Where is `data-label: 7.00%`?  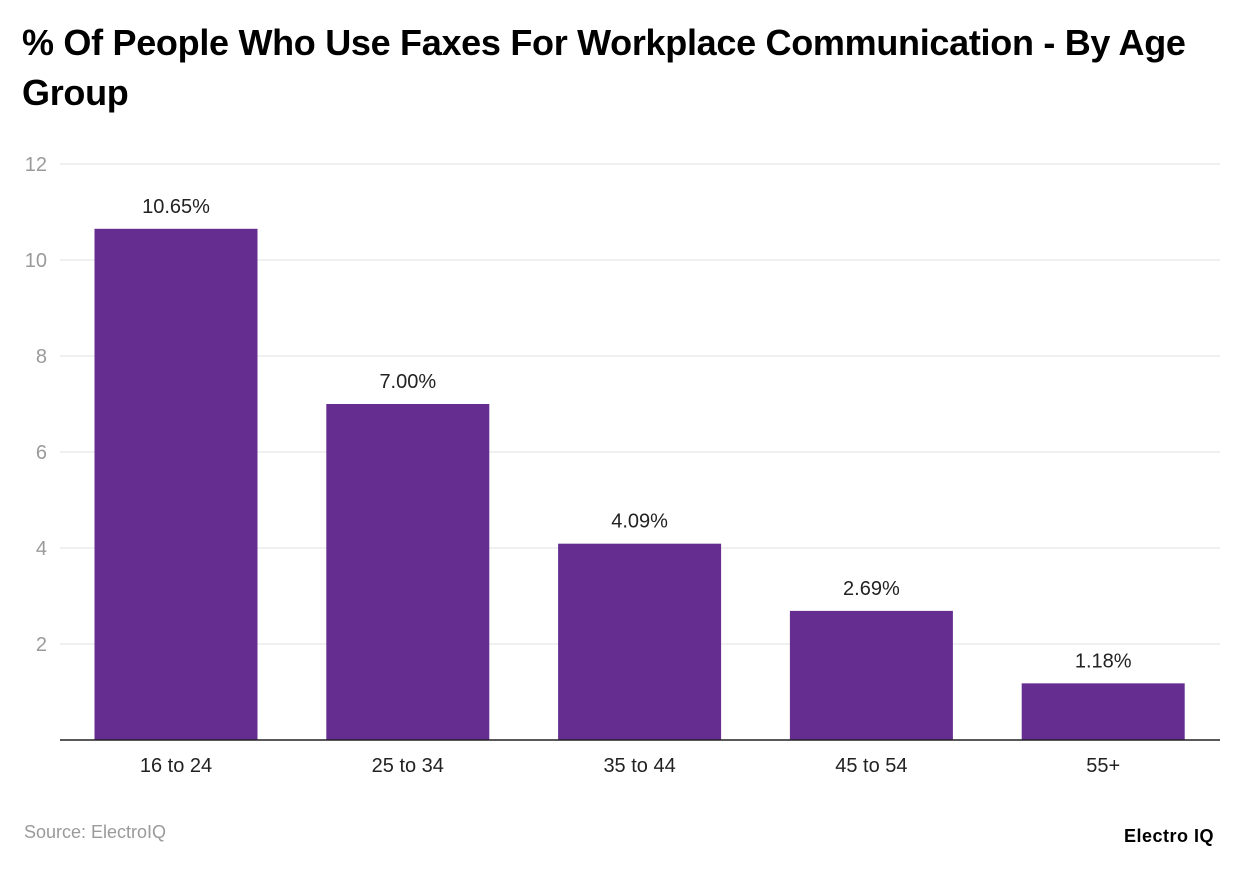
data-label: 7.00% is located at coordinates (407, 382).